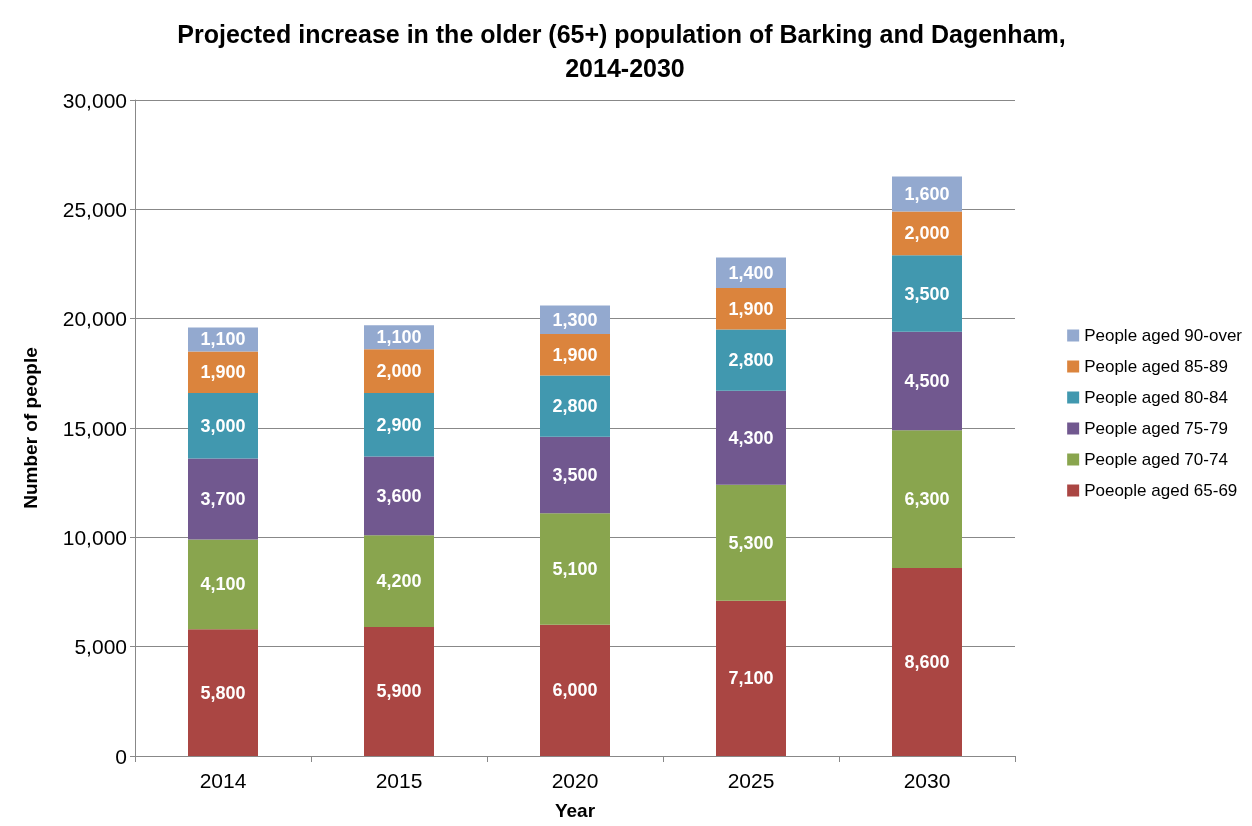 This screenshot has width=1252, height=826. What do you see at coordinates (30, 428) in the screenshot?
I see `y-axis-title: Number of people` at bounding box center [30, 428].